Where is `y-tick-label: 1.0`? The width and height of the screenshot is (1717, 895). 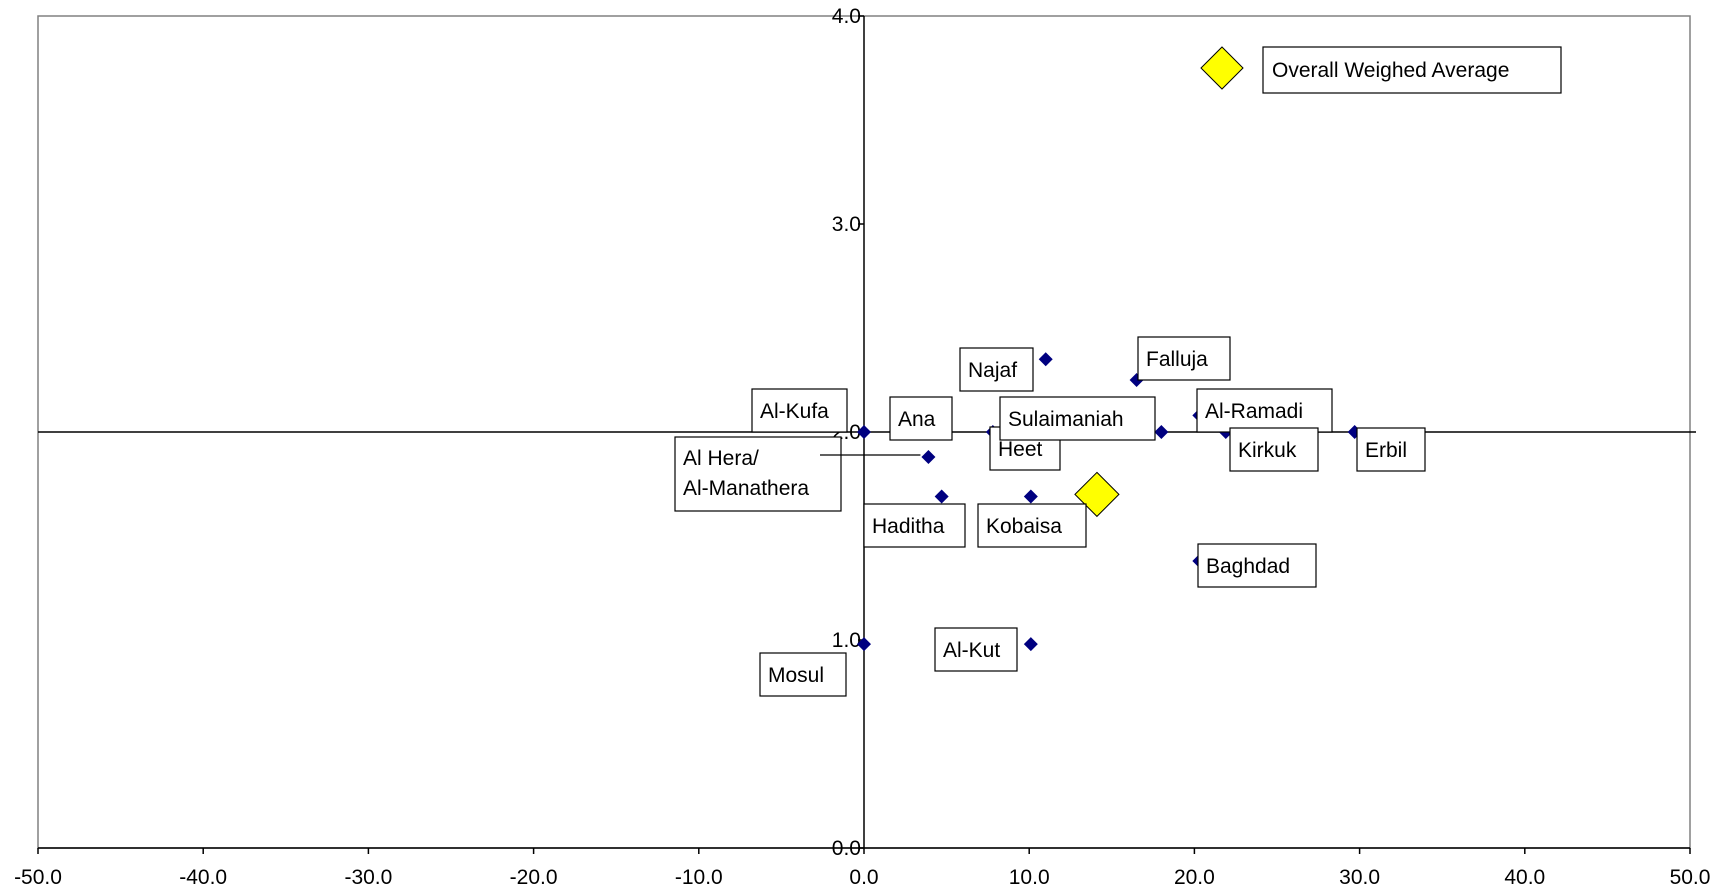 y-tick-label: 1.0 is located at coordinates (846, 640).